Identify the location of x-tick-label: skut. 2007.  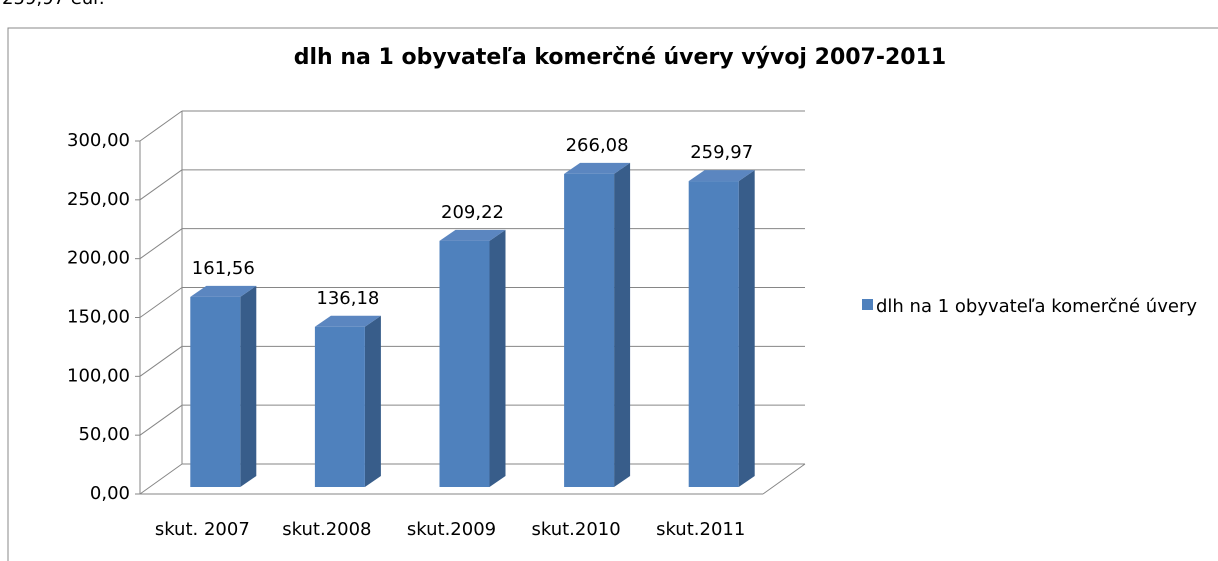
(202, 529).